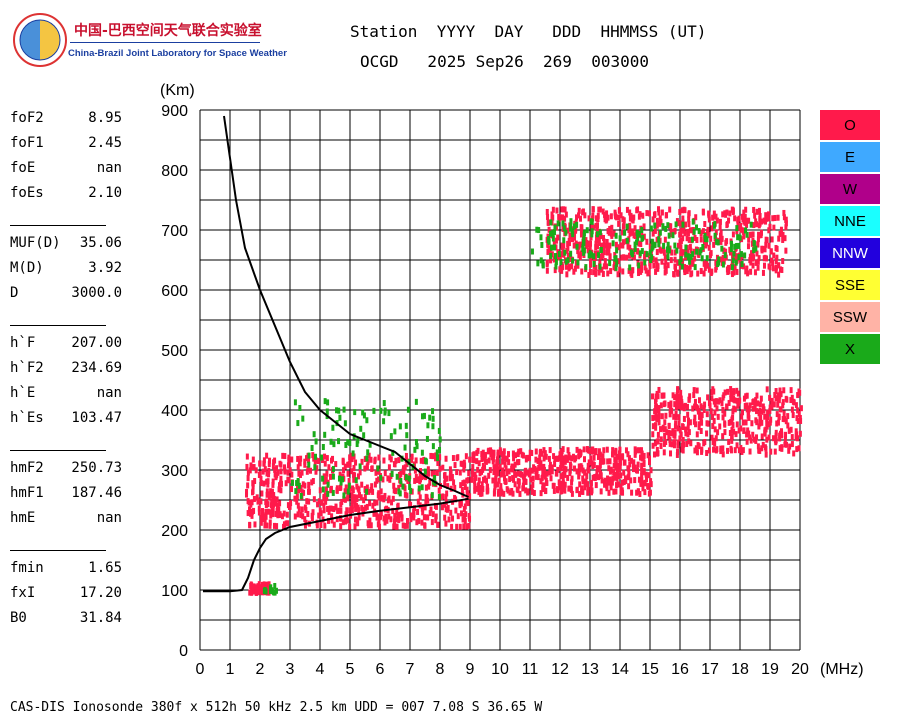  I want to click on legend-item: E, so click(850, 157).